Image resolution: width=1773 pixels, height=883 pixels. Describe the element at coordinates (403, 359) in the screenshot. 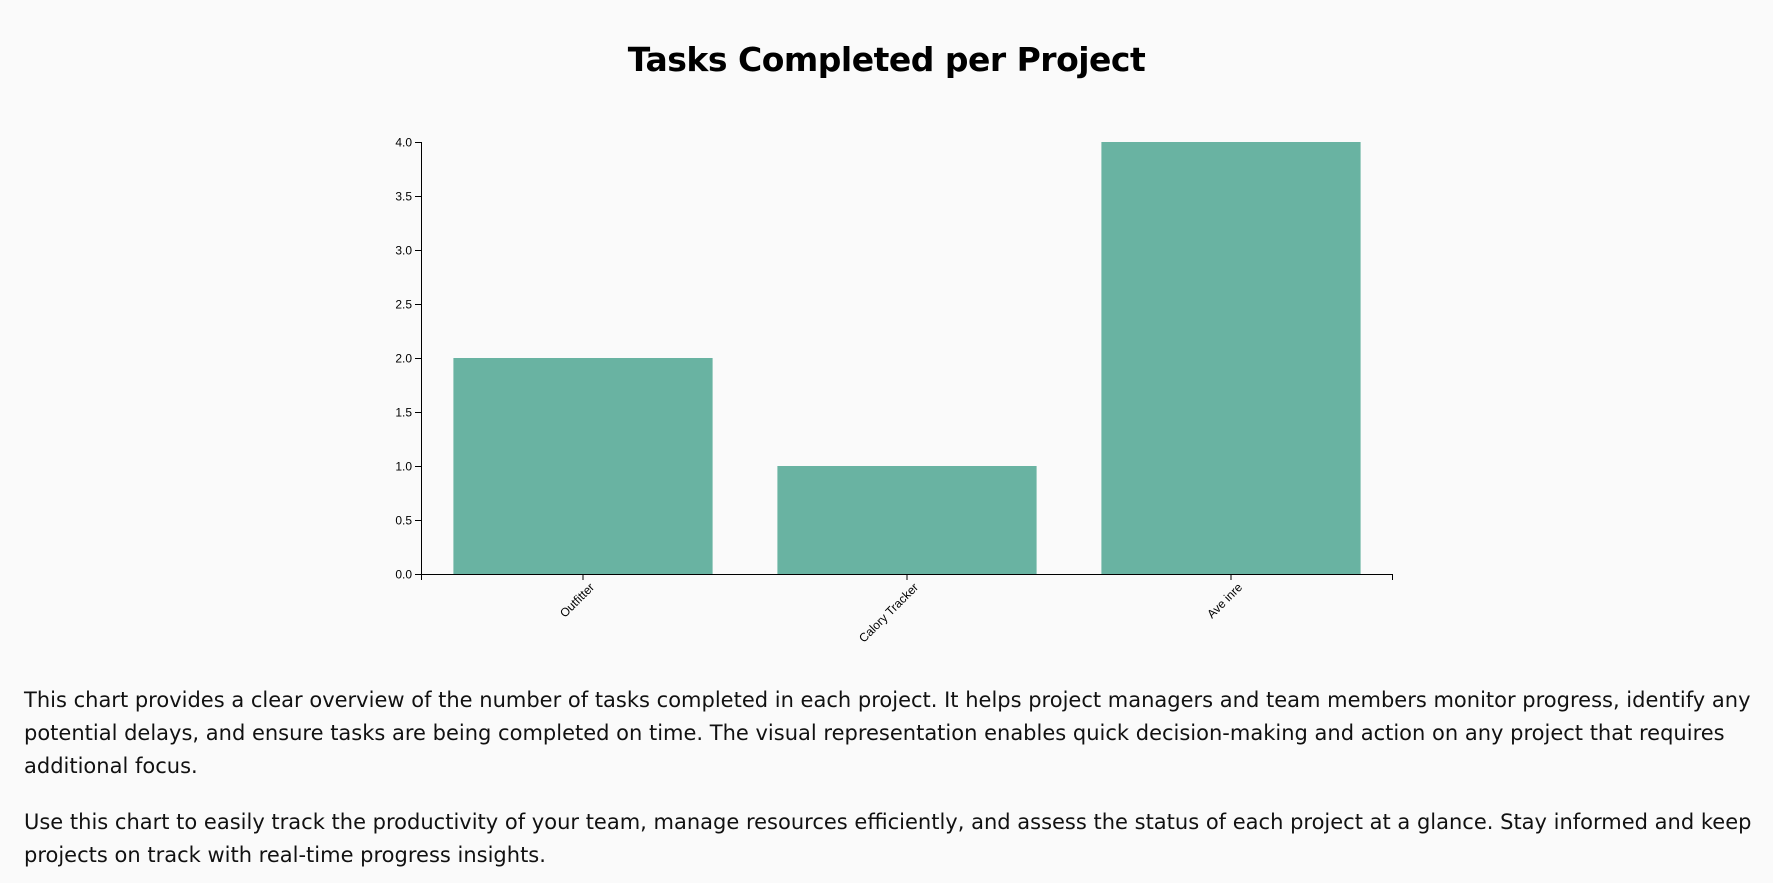

I see `y-tick-label: 2.0` at that location.